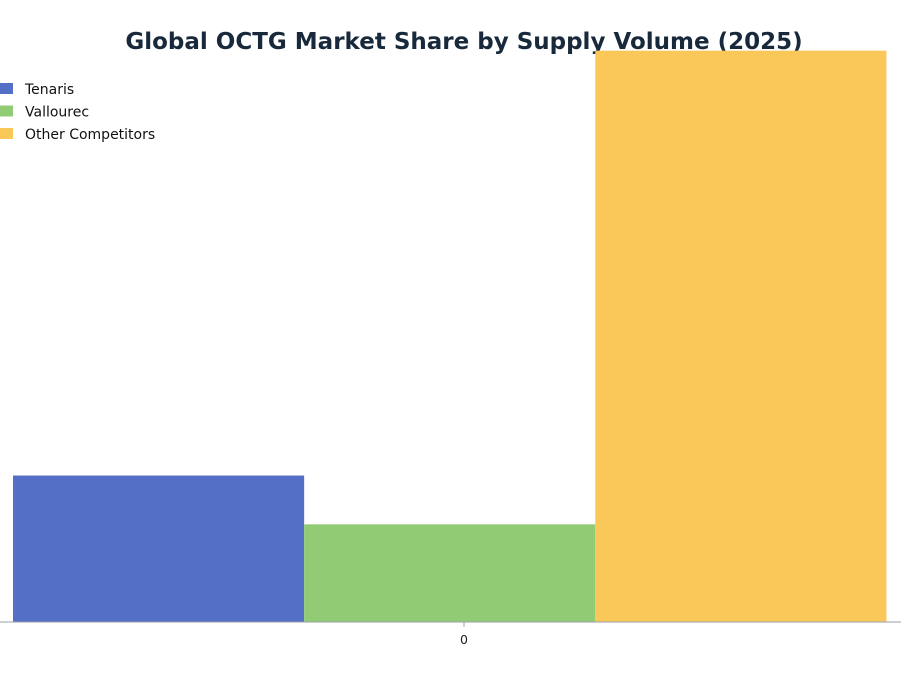 This screenshot has width=901, height=676. I want to click on legend-label: Vallourec, so click(57, 113).